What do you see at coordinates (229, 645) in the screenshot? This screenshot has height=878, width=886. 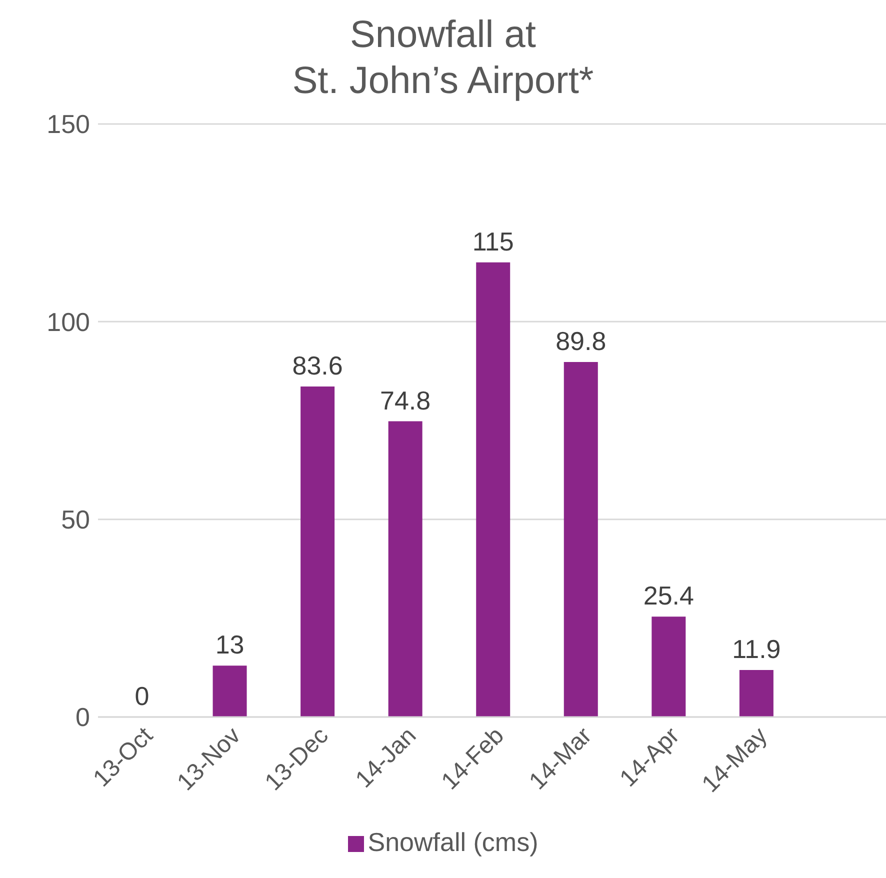 I see `data-label: 13` at bounding box center [229, 645].